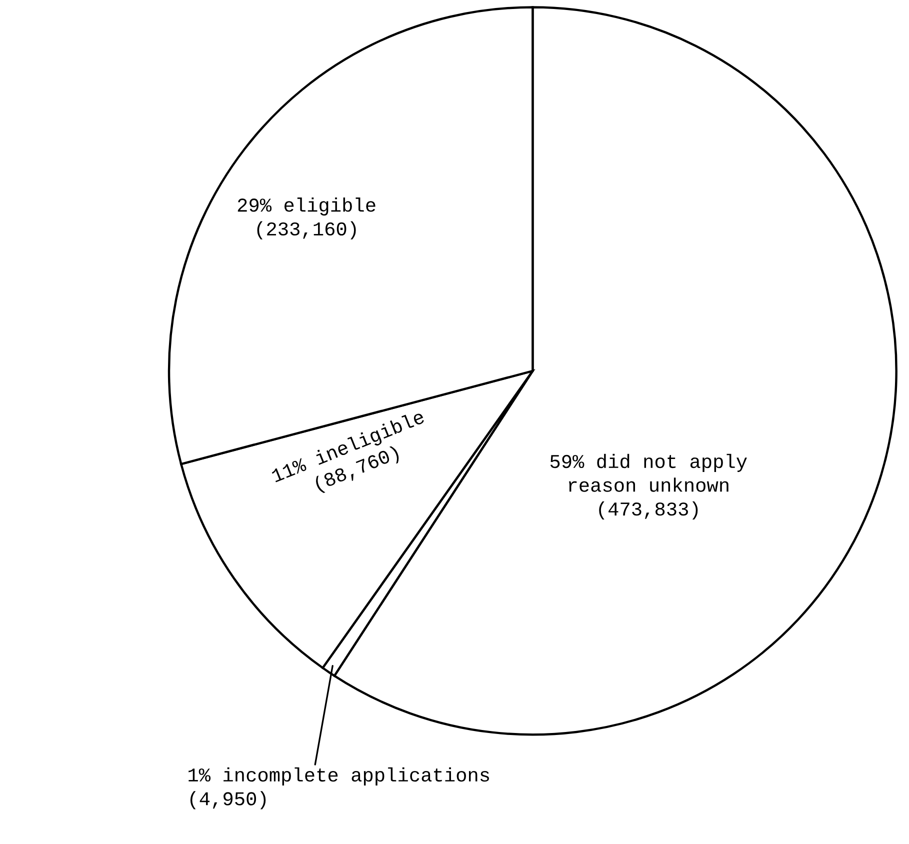 This screenshot has width=909, height=844. I want to click on data-label: (473,833), so click(648, 510).